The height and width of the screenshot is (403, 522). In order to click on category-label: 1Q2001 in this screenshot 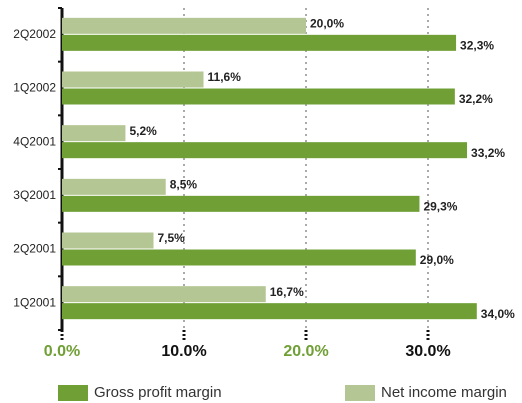, I will do `click(34, 302)`.